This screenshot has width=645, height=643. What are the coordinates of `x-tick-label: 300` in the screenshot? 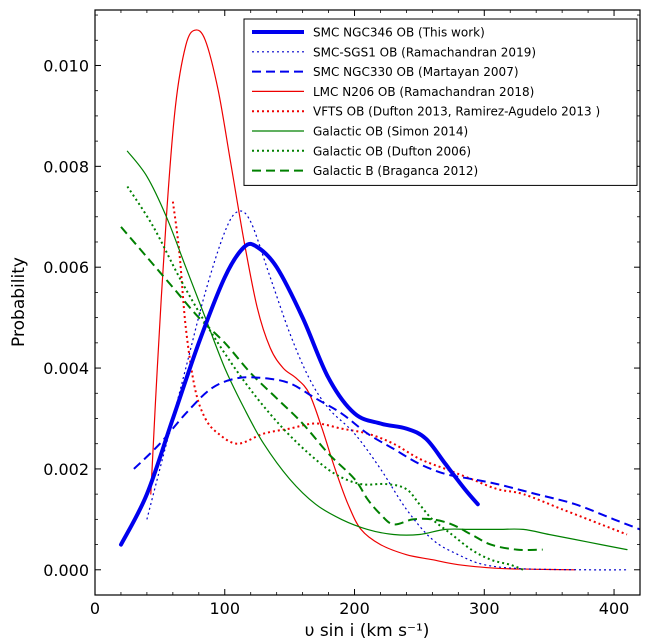 It's located at (484, 608).